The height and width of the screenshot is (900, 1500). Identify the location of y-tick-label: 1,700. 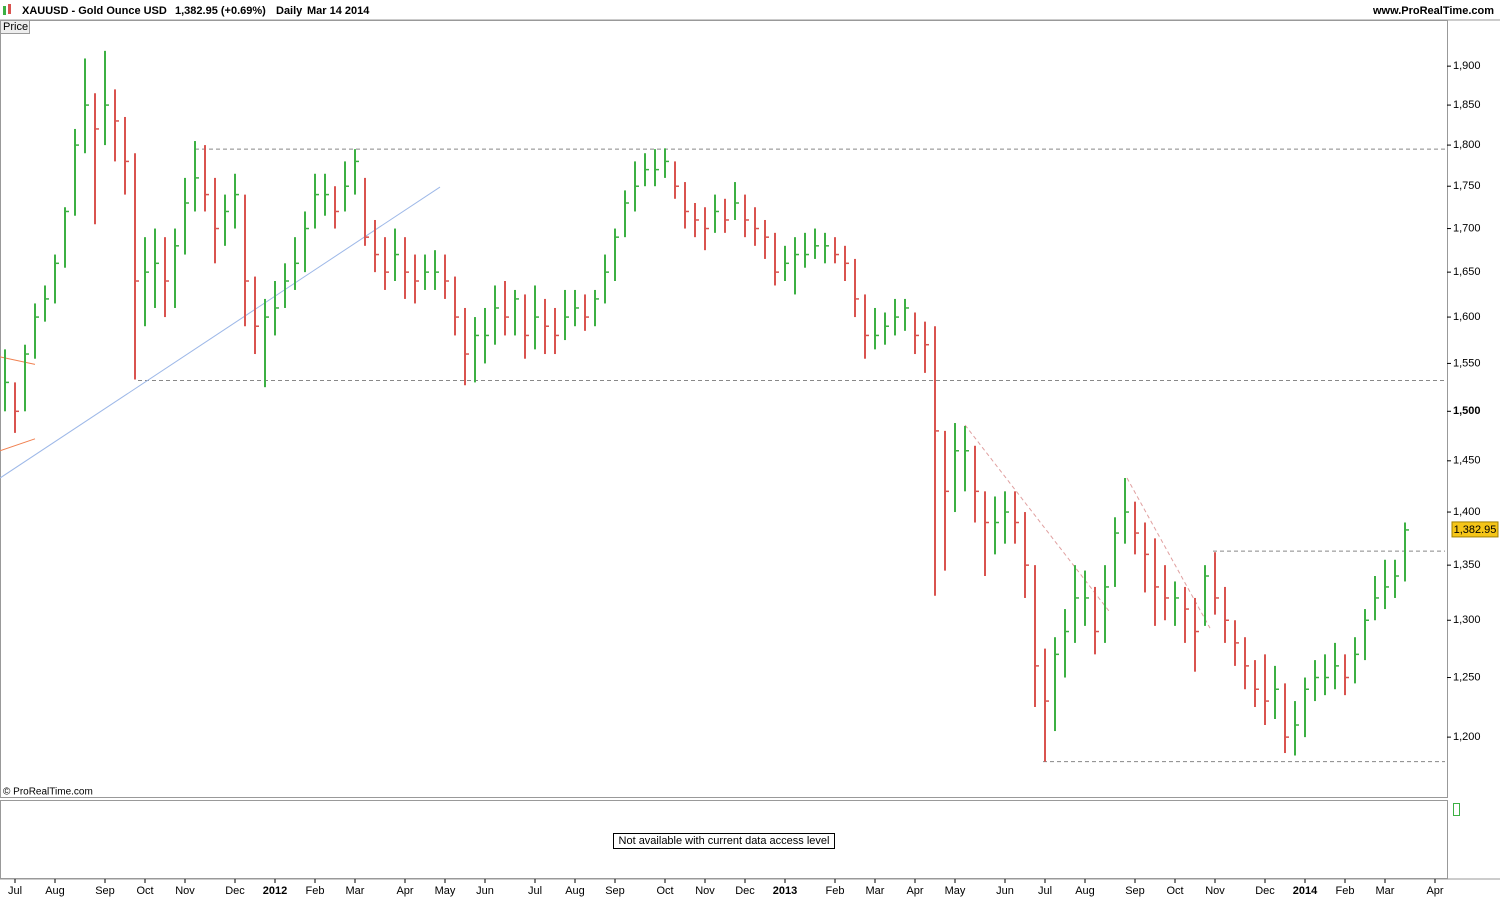
(1467, 228).